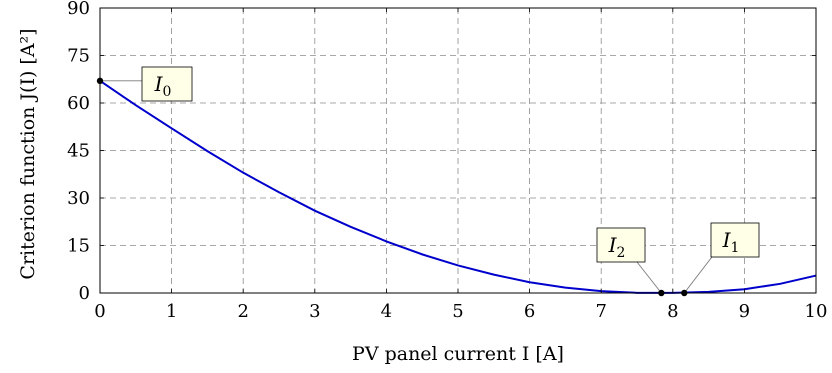 This screenshot has height=373, width=832. What do you see at coordinates (242, 311) in the screenshot?
I see `x-tick-label: 2` at bounding box center [242, 311].